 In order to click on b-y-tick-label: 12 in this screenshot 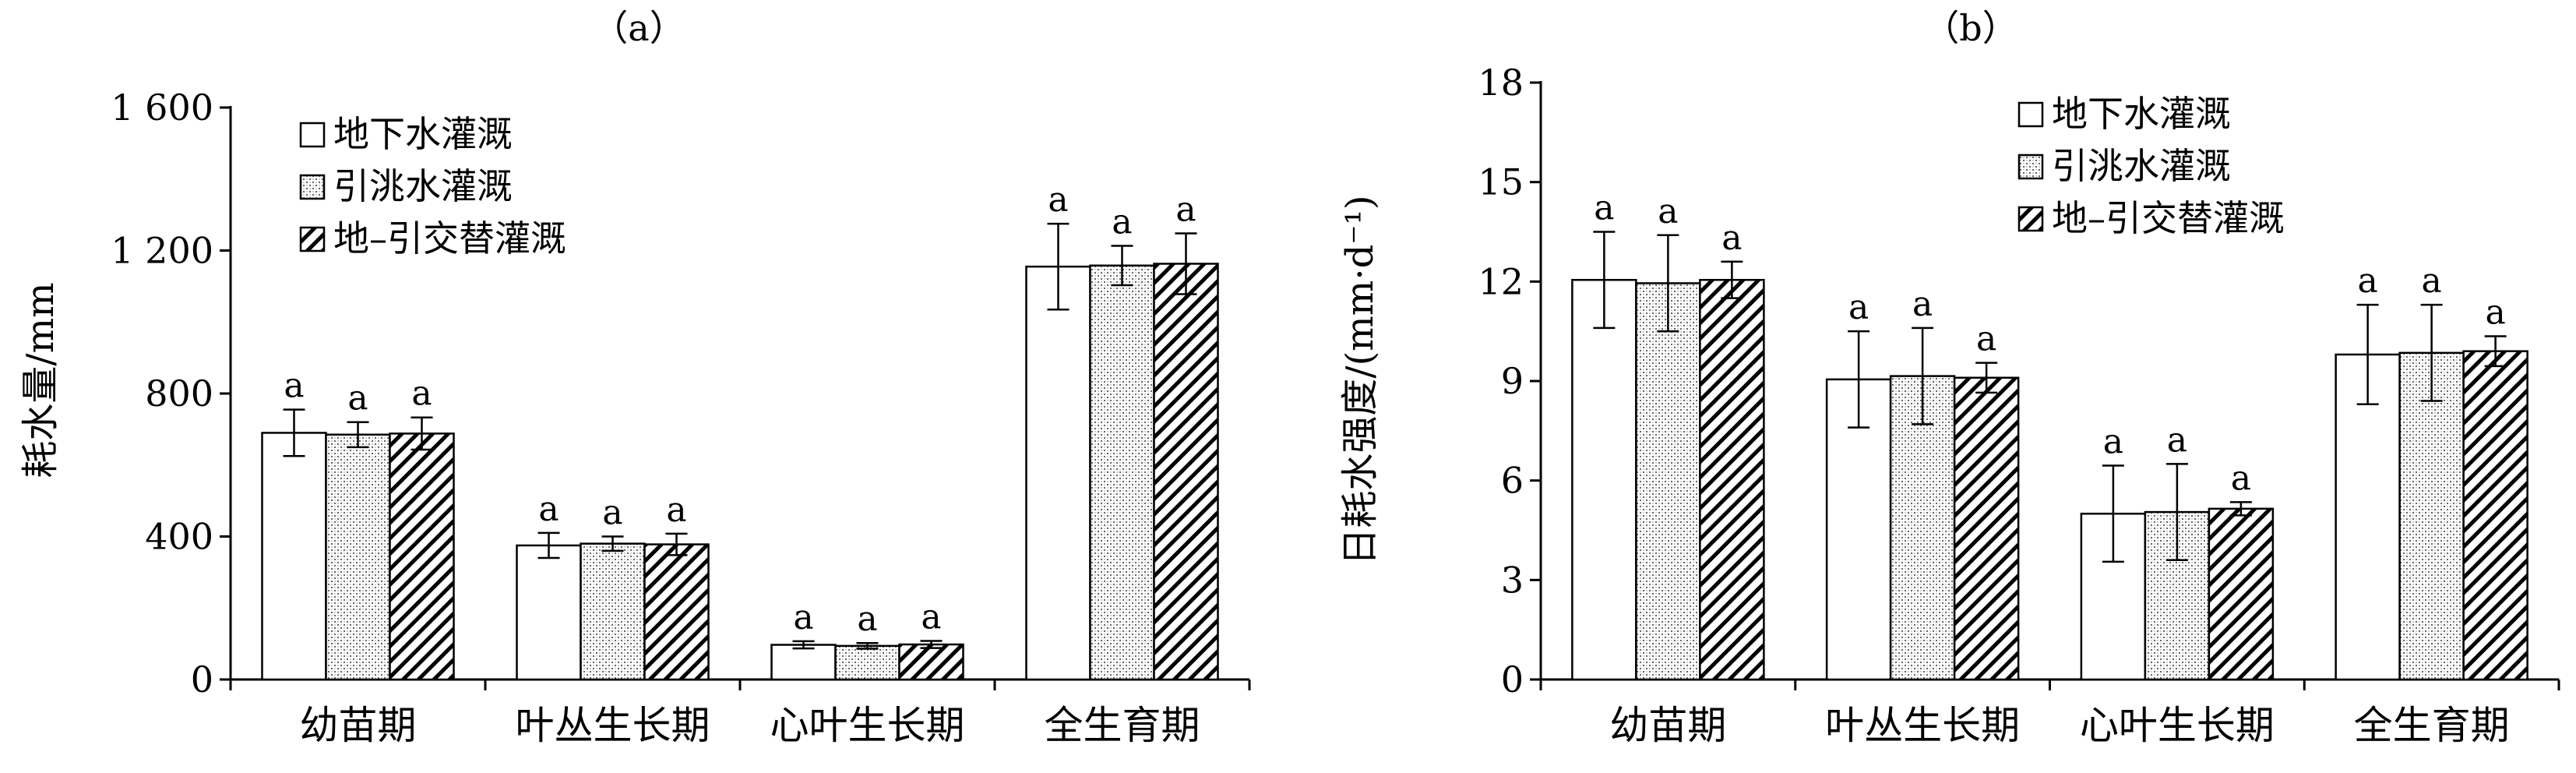, I will do `click(1501, 281)`.